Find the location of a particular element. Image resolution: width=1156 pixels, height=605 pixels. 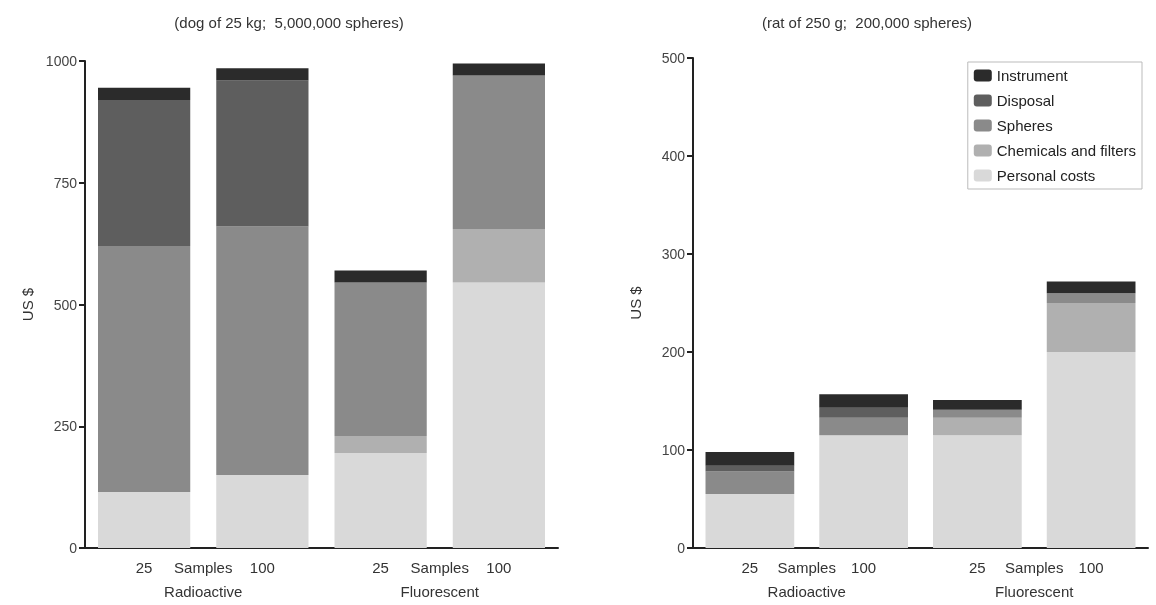

y-tick-label: 750 is located at coordinates (65, 182).